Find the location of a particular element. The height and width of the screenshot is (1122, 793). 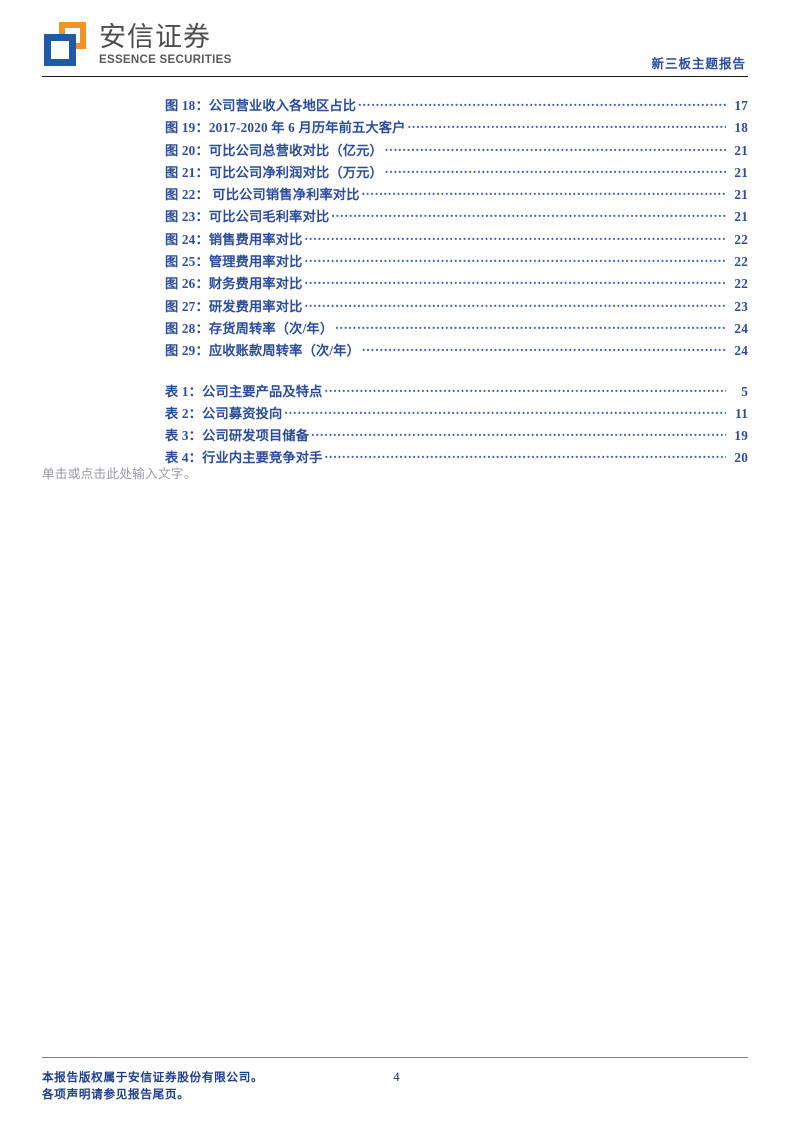

toc-entry-label: 图 20：可比公司总营收对比（亿元） is located at coordinates (274, 150).